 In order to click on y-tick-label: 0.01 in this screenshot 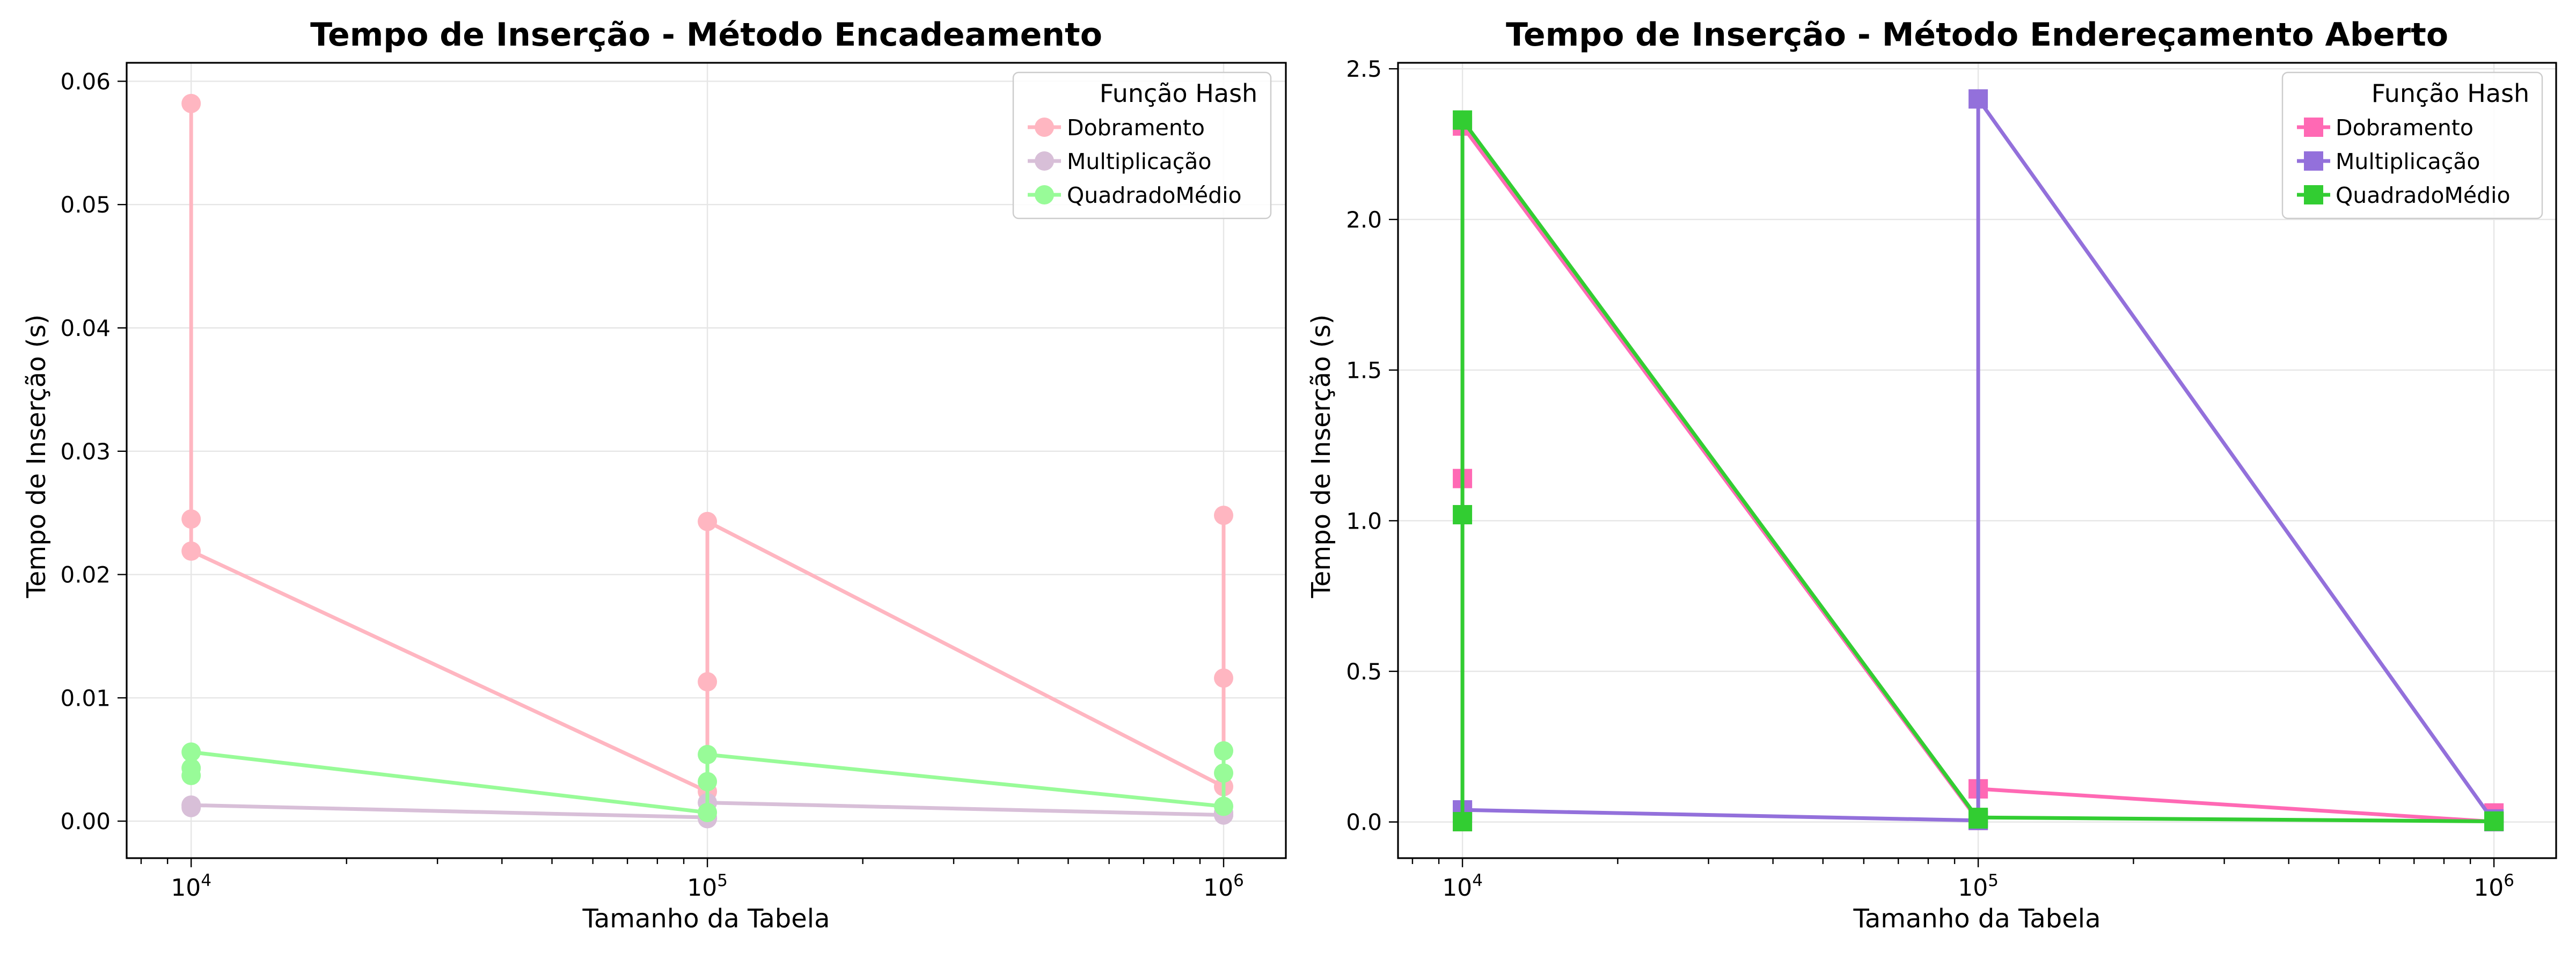, I will do `click(85, 698)`.